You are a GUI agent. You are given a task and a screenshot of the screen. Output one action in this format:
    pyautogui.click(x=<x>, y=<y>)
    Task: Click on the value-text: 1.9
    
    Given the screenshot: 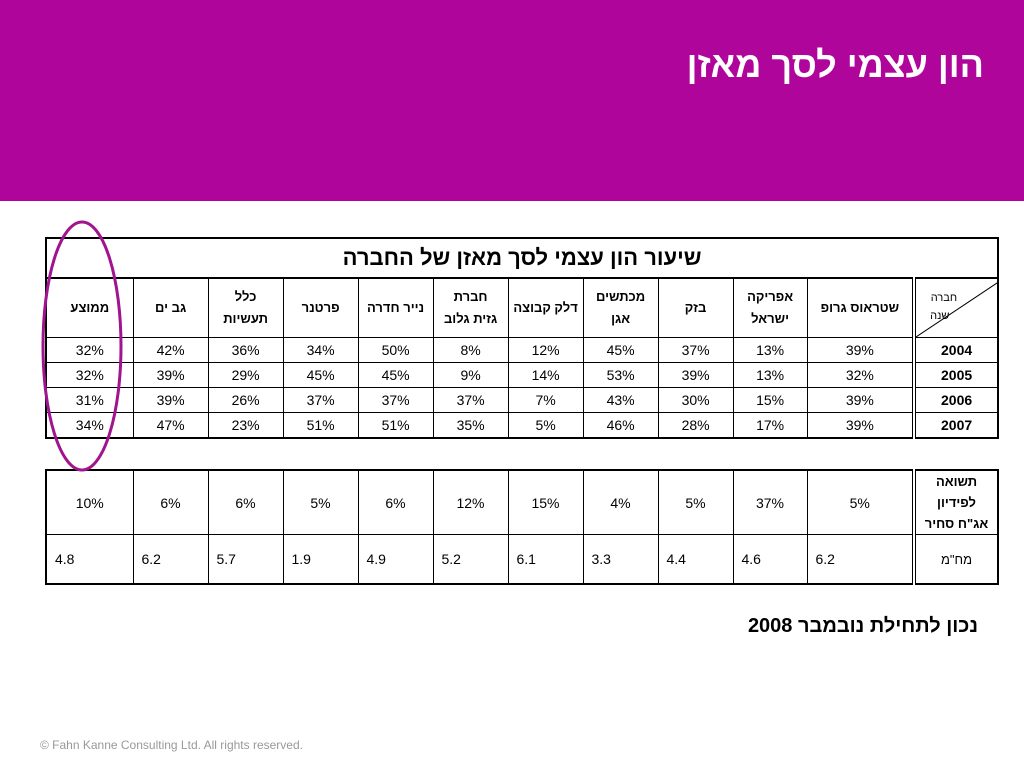 What is the action you would take?
    pyautogui.click(x=301, y=559)
    